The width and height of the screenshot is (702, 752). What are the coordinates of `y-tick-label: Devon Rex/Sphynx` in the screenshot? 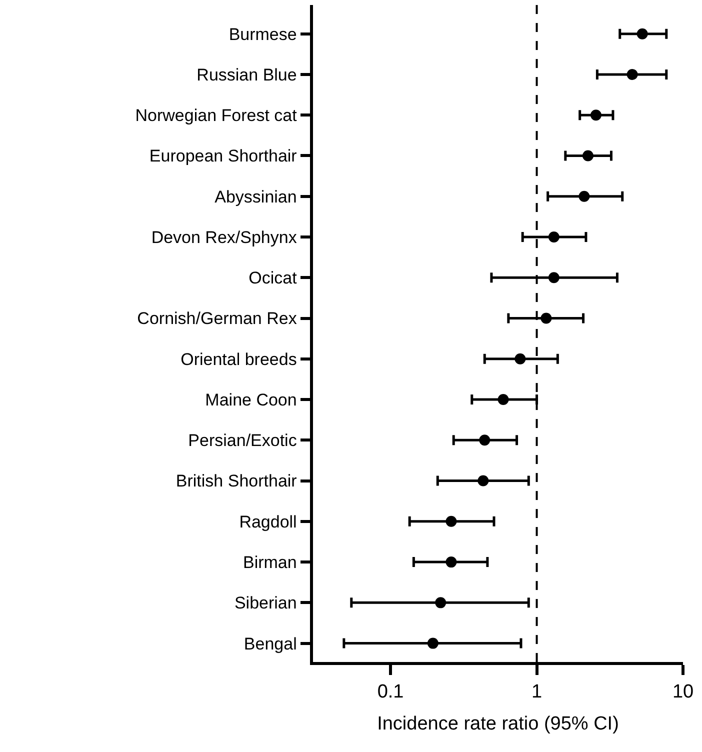 It's located at (224, 237).